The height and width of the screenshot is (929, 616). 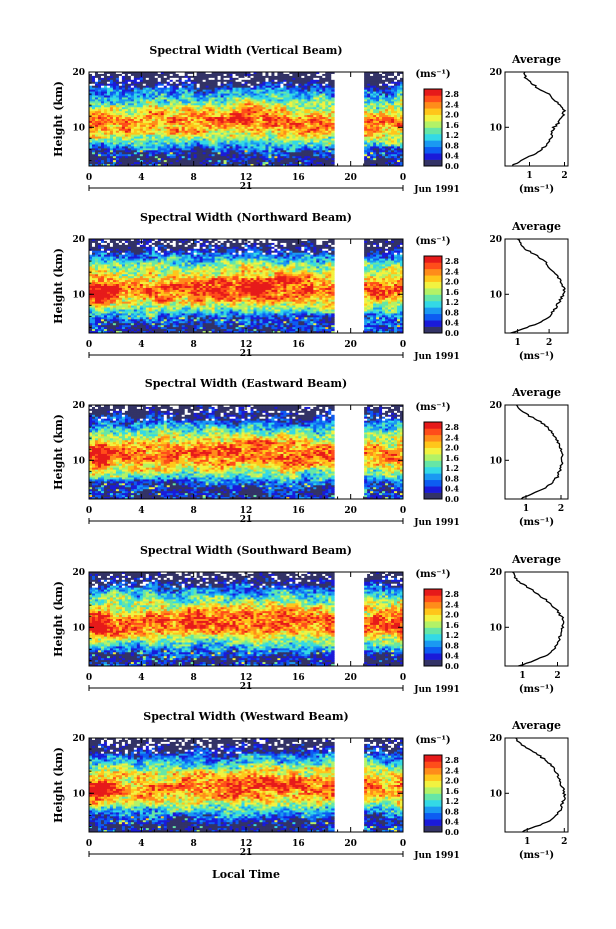 What do you see at coordinates (433, 131) in the screenshot?
I see `colorbar-swatch` at bounding box center [433, 131].